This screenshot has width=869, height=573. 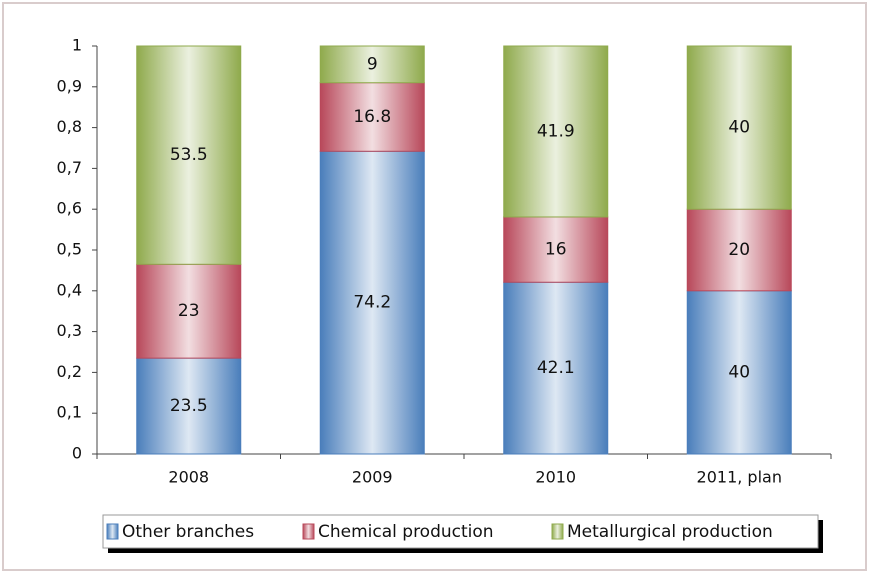 I want to click on y-tick-label: 0,6, so click(x=69, y=208).